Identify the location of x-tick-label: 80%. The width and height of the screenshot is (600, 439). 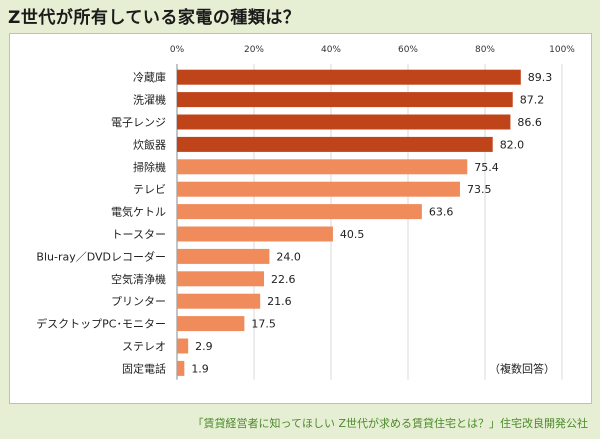
(485, 50).